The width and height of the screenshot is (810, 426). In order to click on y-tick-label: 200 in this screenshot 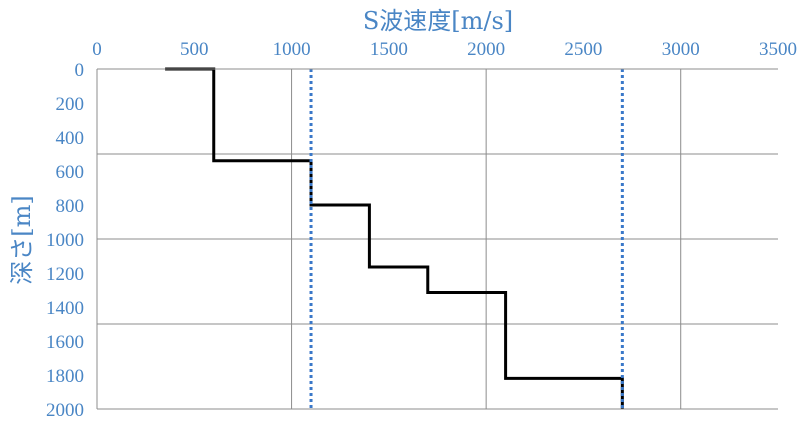, I will do `click(70, 104)`.